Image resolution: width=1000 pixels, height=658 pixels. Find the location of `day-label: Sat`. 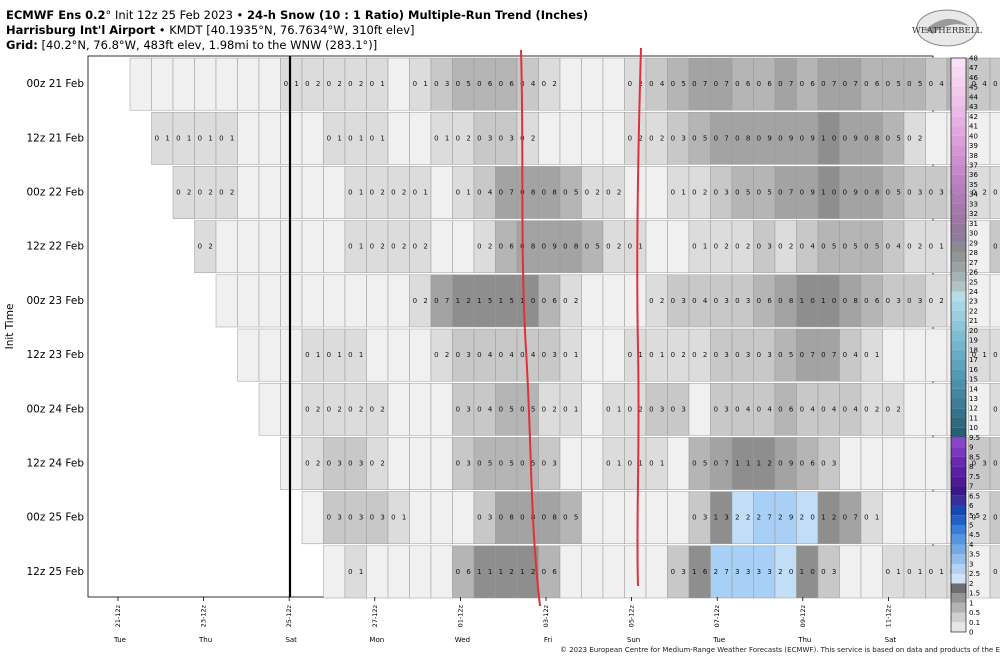

day-label: Sat is located at coordinates (291, 640).